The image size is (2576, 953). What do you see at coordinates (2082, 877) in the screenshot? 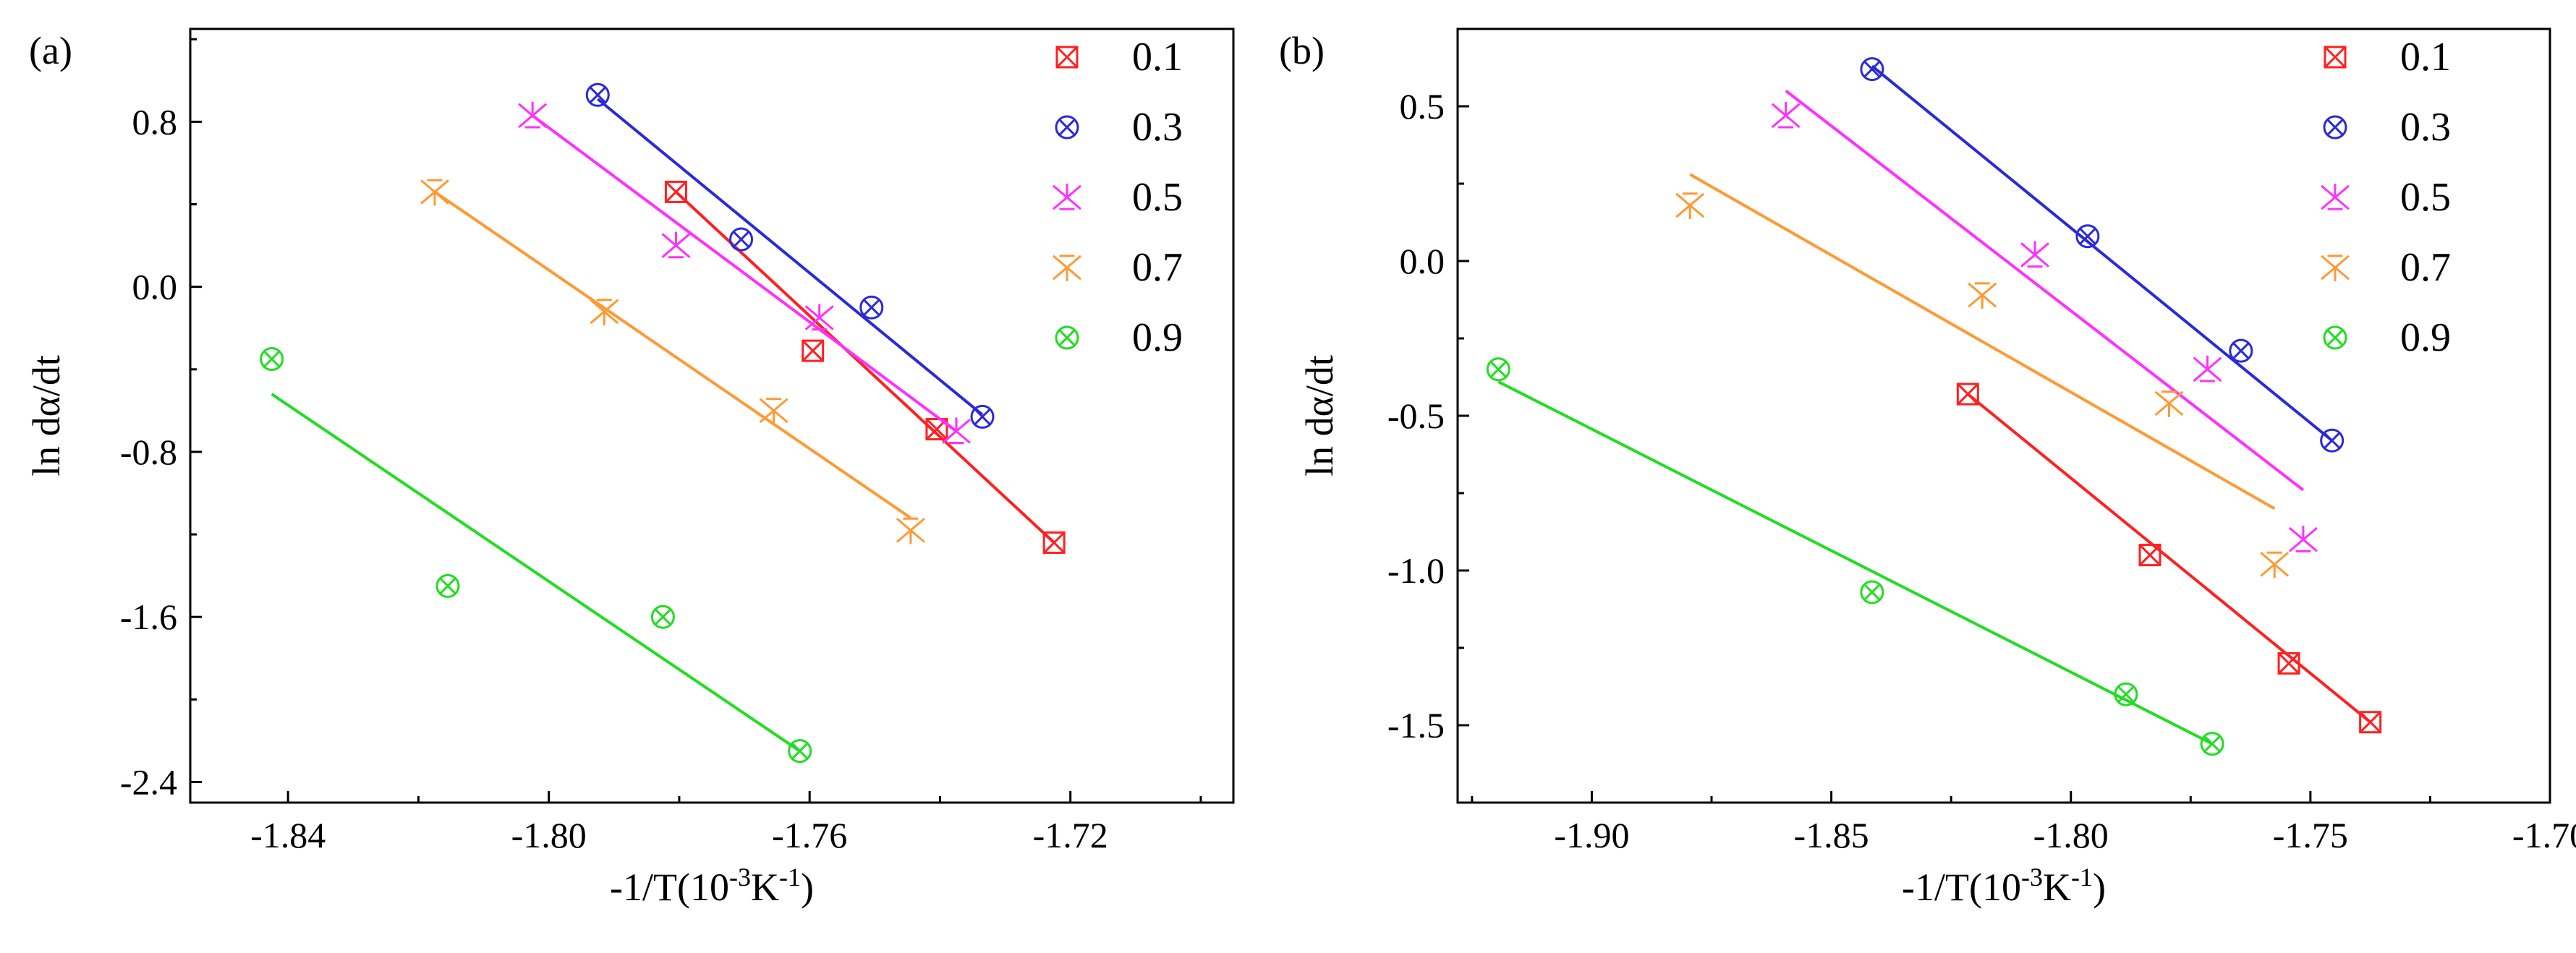
I see `x-axis-title-sup2: -1` at bounding box center [2082, 877].